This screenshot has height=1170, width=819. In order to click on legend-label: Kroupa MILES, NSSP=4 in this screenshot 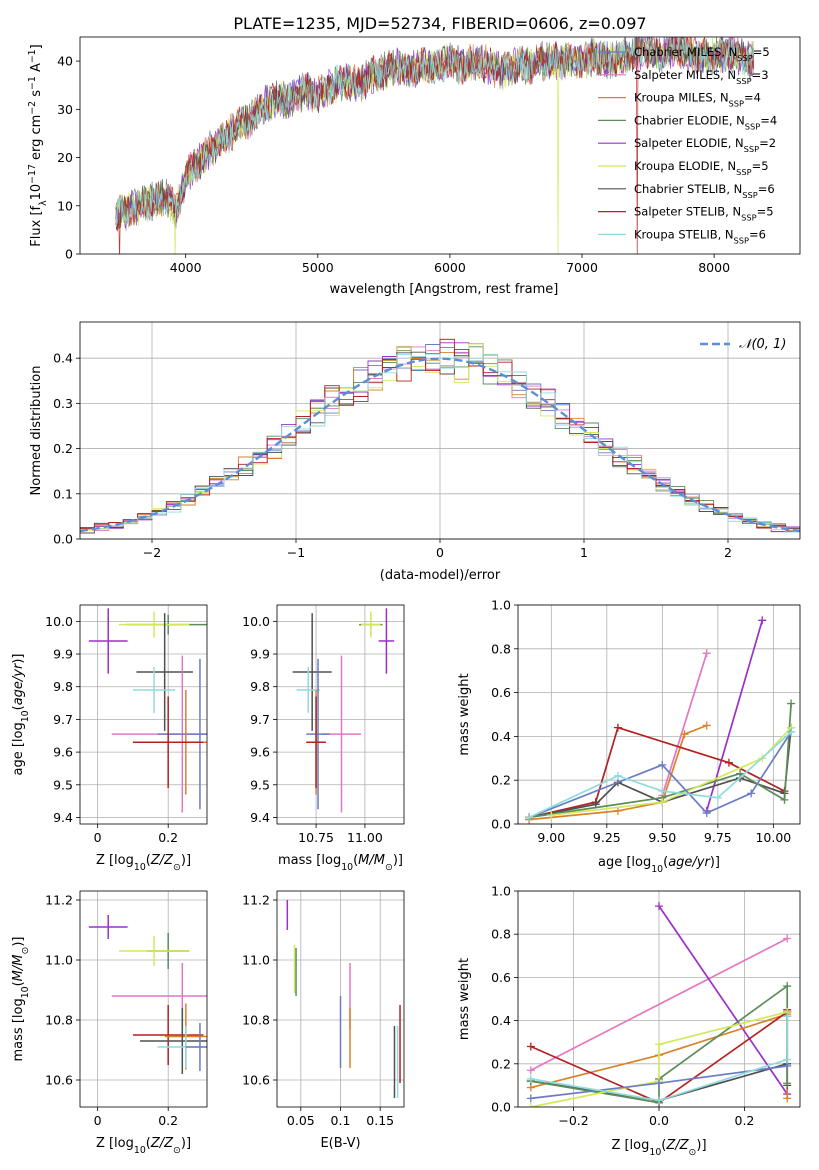, I will do `click(697, 100)`.